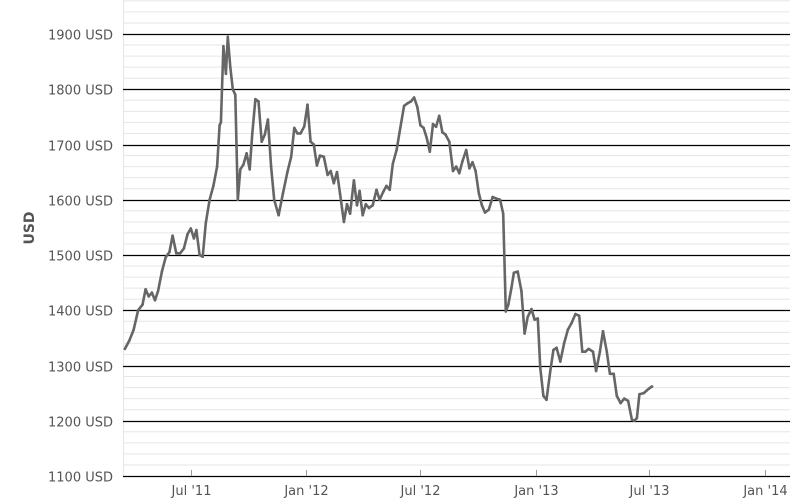 The image size is (805, 501). I want to click on y-tick-label: 1800 USD, so click(80, 91).